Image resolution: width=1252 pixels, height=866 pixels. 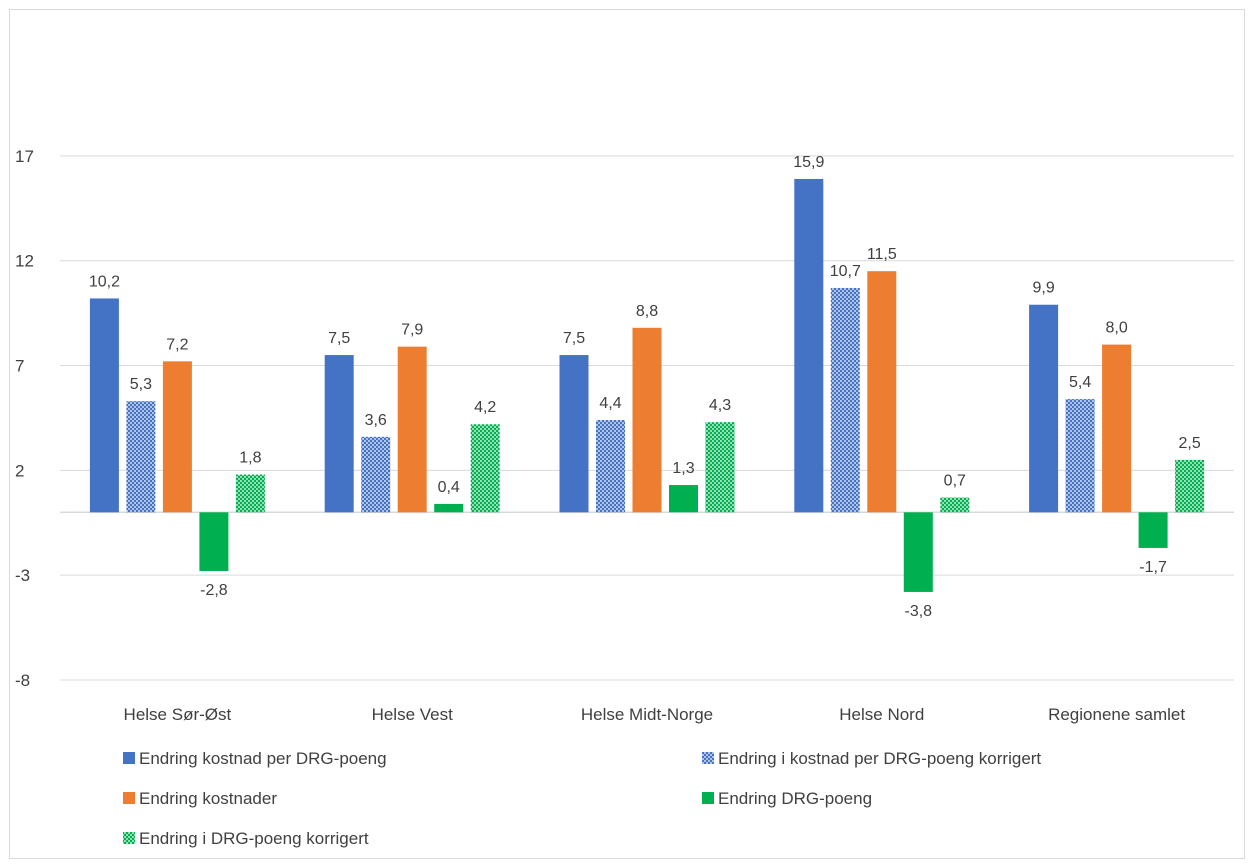 What do you see at coordinates (412, 330) in the screenshot?
I see `data-label: 7,9` at bounding box center [412, 330].